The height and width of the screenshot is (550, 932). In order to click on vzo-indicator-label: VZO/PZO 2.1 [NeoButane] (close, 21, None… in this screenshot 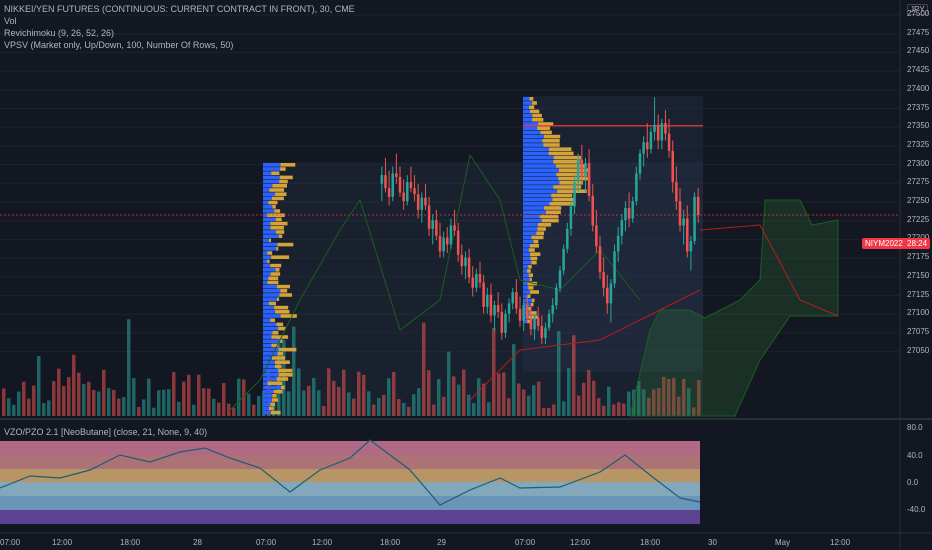, I will do `click(106, 432)`.